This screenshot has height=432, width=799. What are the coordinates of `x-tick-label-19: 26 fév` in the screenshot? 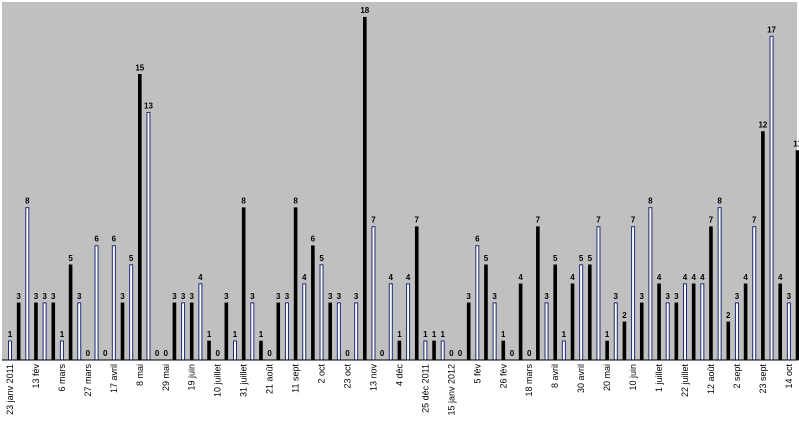 It's located at (503, 376).